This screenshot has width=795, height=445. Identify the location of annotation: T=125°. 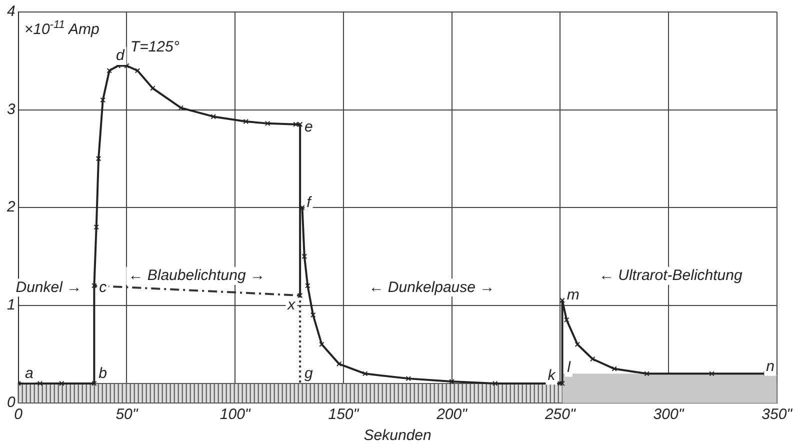
(155, 47).